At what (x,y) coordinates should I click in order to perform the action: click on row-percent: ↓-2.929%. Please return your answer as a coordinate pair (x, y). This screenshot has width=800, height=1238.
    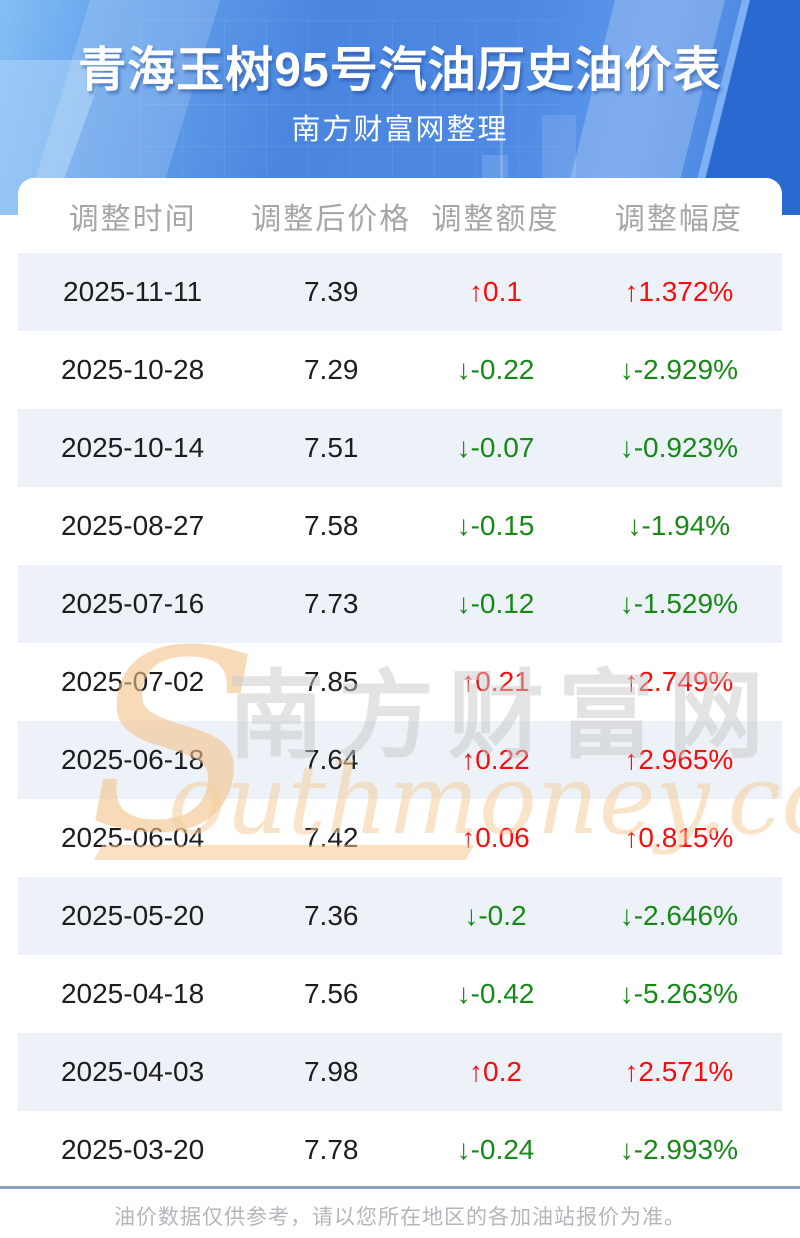
    Looking at the image, I should click on (678, 369).